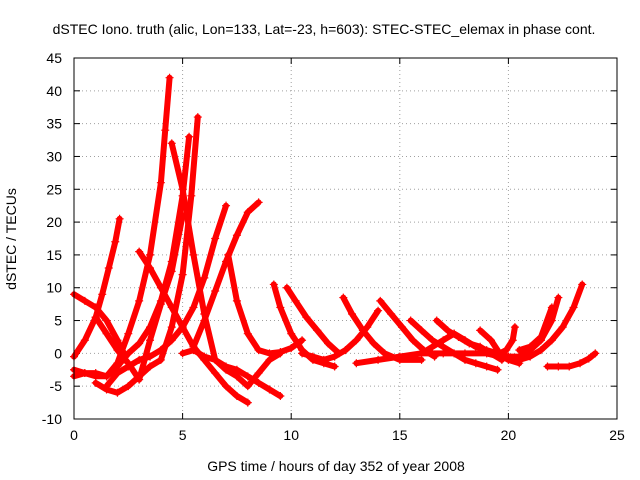  I want to click on x-tick-label: 0, so click(74, 435).